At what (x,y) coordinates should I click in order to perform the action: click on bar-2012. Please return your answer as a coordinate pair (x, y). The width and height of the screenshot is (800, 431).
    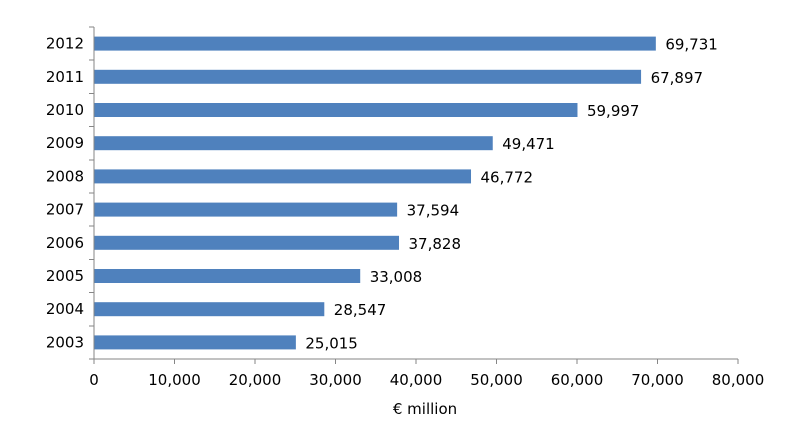
    Looking at the image, I should click on (375, 43).